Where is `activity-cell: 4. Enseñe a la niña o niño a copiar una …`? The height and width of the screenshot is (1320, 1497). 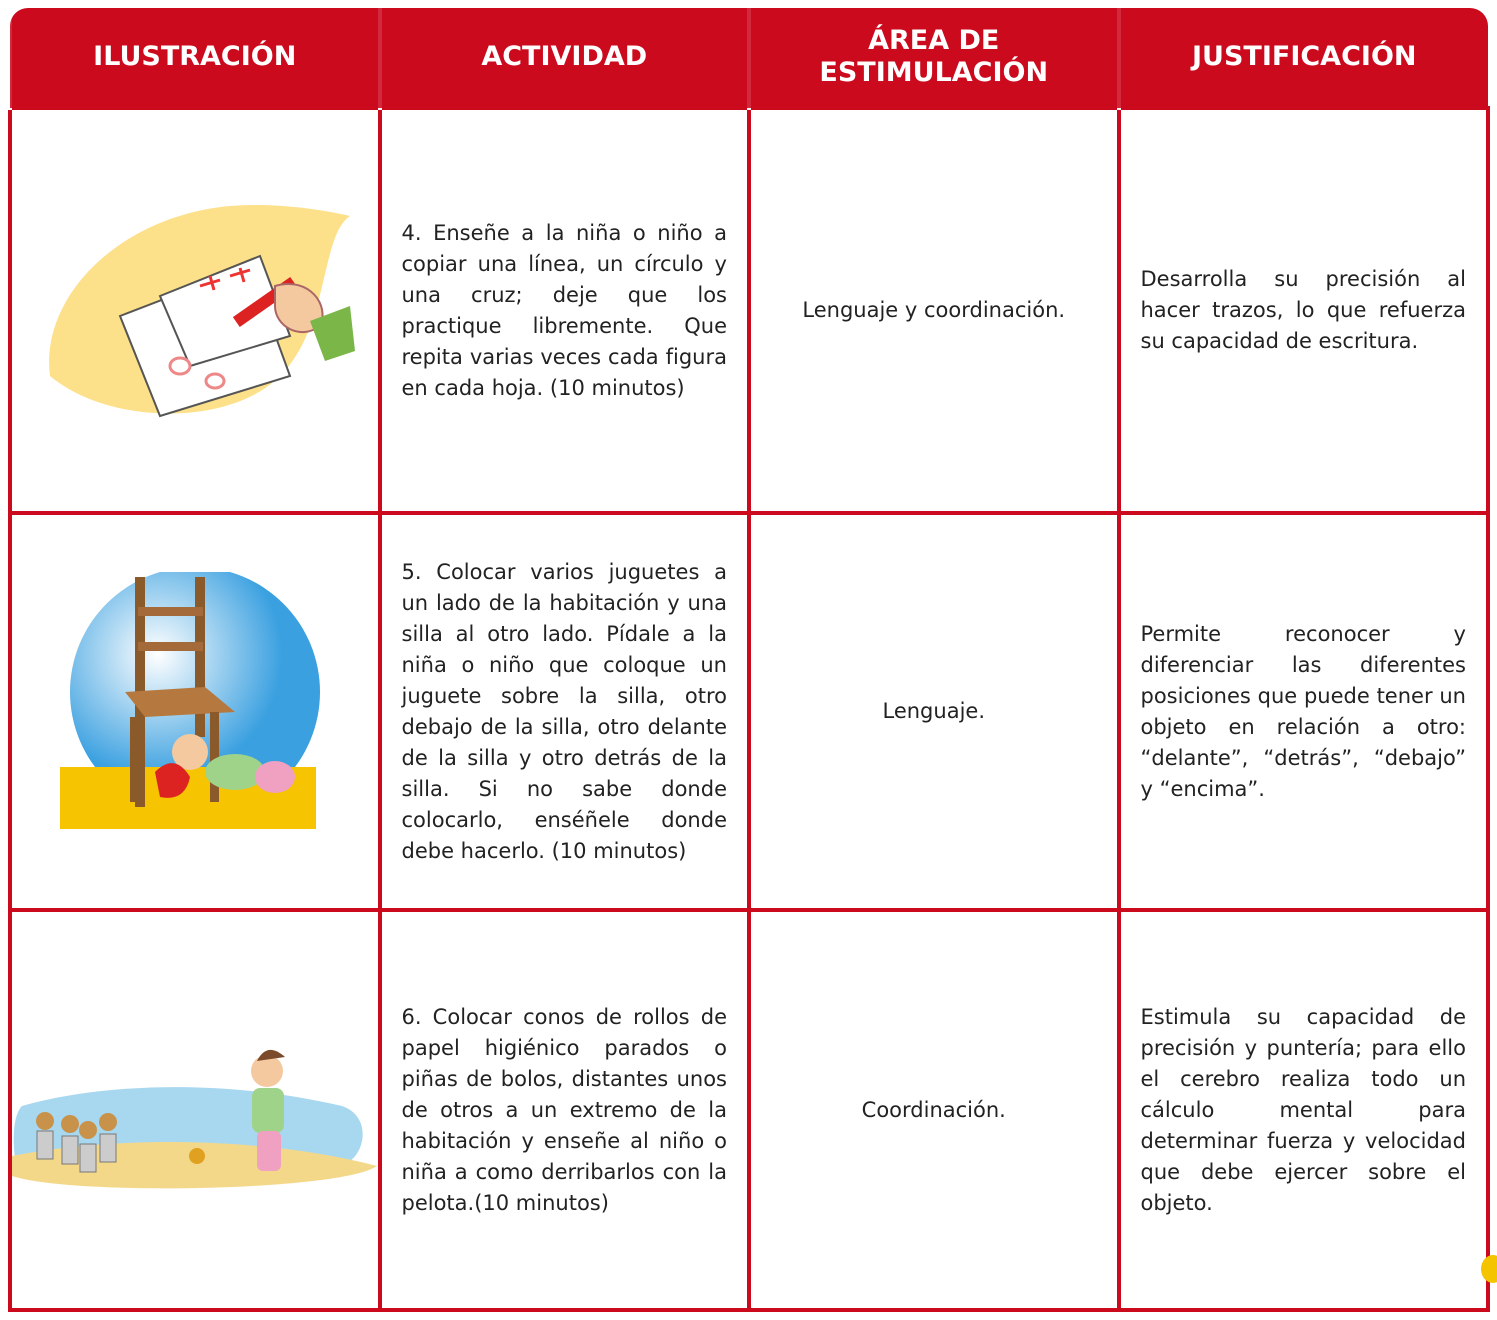
activity-cell: 4. Enseñe a la niña o niño a copiar una … is located at coordinates (564, 310).